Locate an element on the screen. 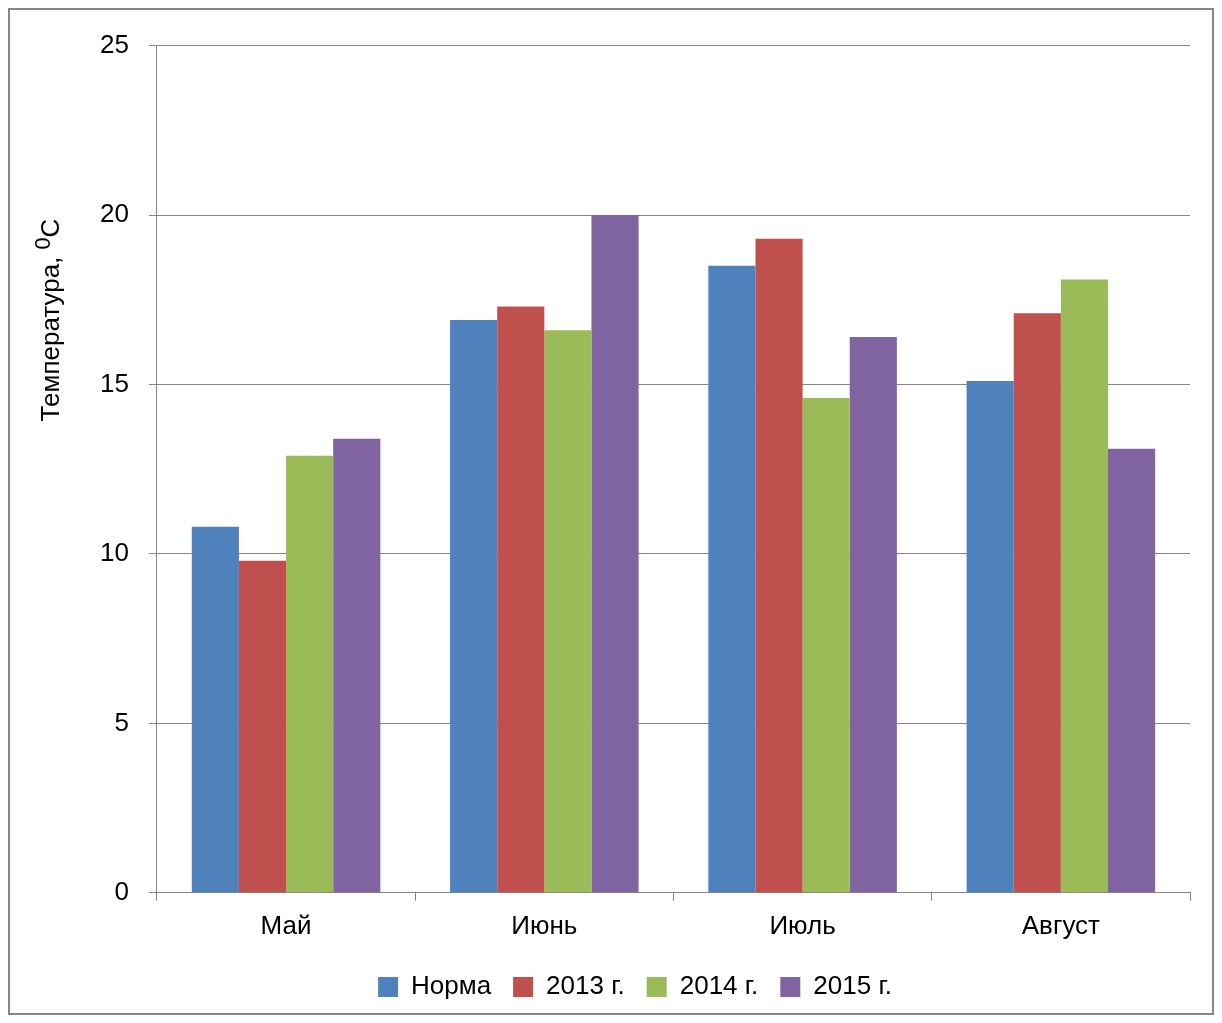 Image resolution: width=1222 pixels, height=1023 pixels. legend-label: Норма is located at coordinates (451, 985).